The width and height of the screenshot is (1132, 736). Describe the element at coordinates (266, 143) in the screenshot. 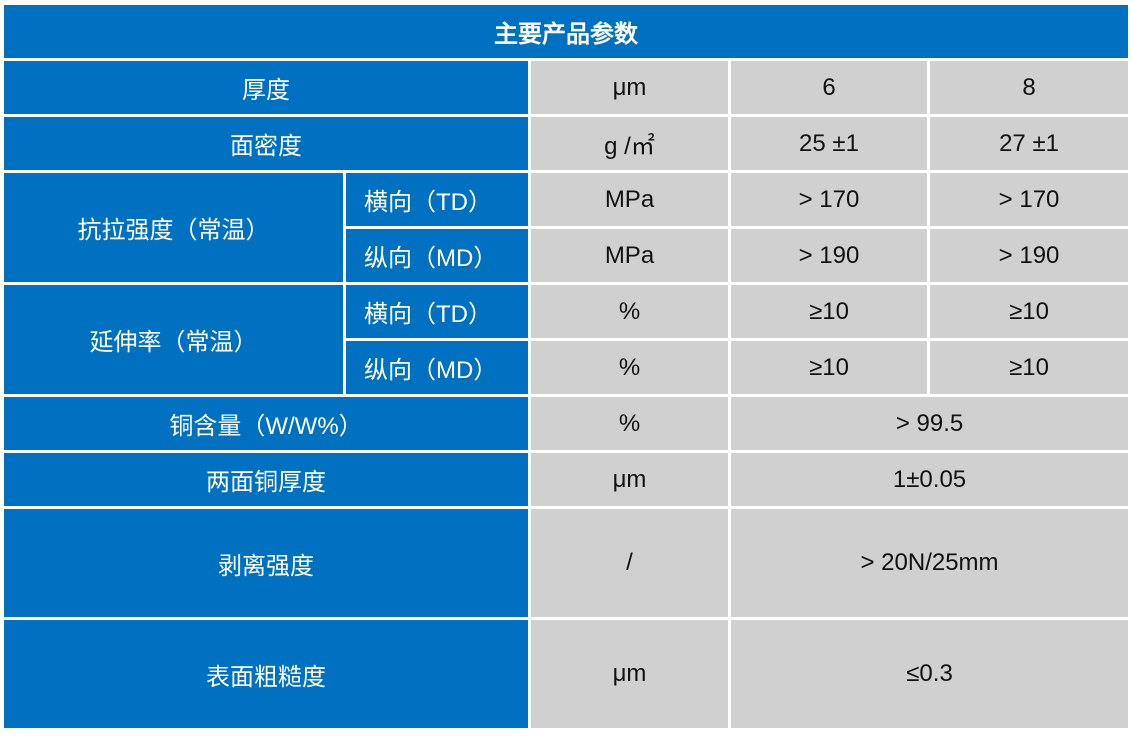

I see `row-label: 面密度` at that location.